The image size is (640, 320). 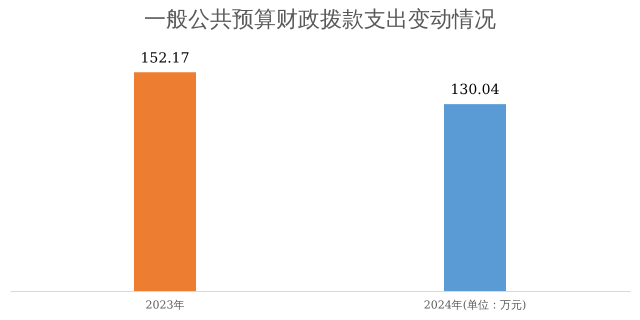 What do you see at coordinates (320, 19) in the screenshot?
I see `chart-title: 一般公共预算财政拨款支出变动情况` at bounding box center [320, 19].